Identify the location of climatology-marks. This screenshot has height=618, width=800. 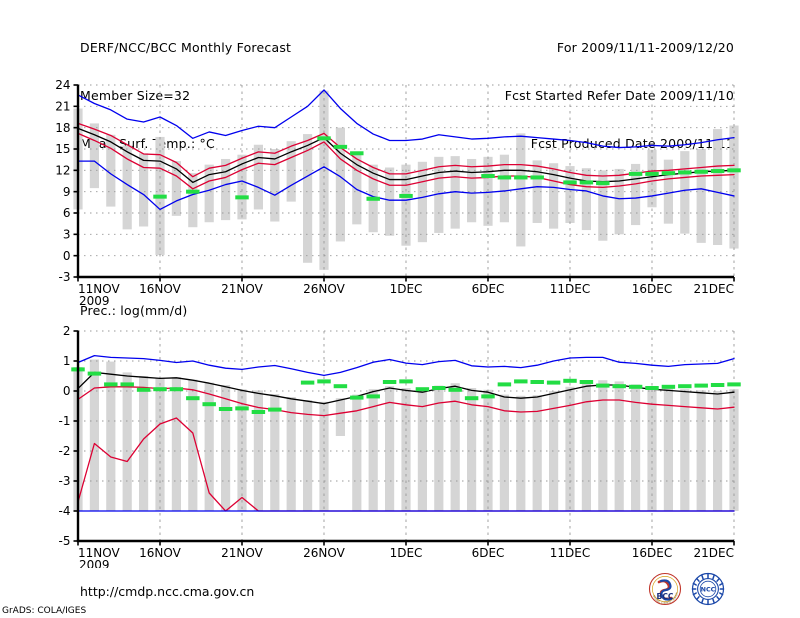
(447, 168).